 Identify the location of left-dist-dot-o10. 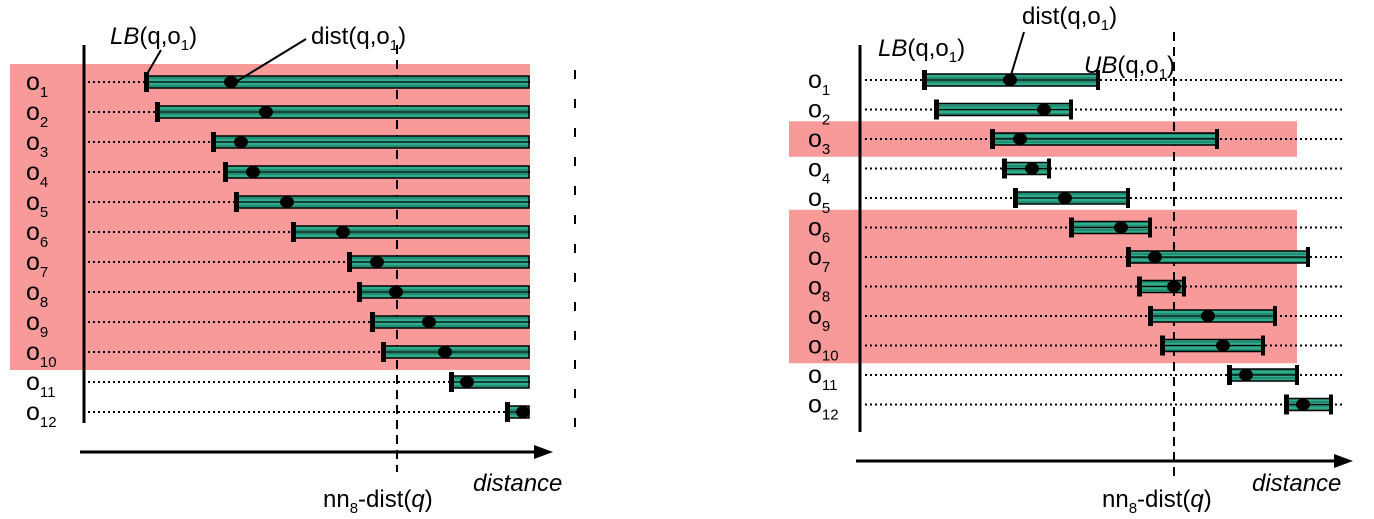
(445, 352).